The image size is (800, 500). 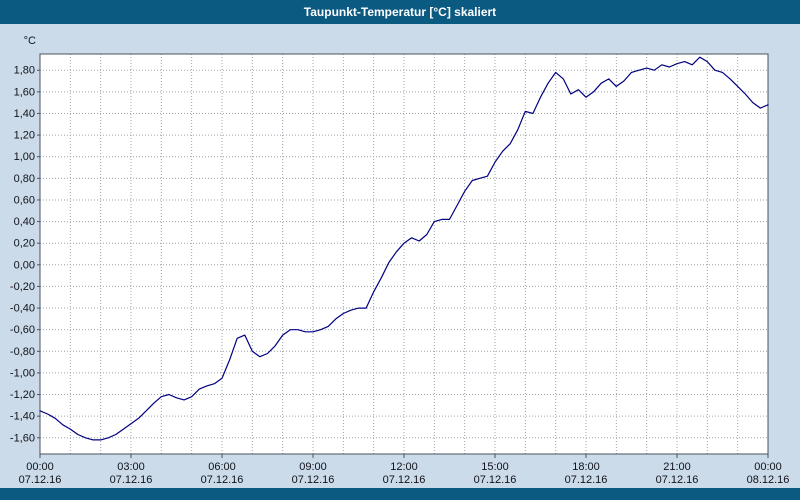 What do you see at coordinates (24, 92) in the screenshot?
I see `y-tick-label: 1,60` at bounding box center [24, 92].